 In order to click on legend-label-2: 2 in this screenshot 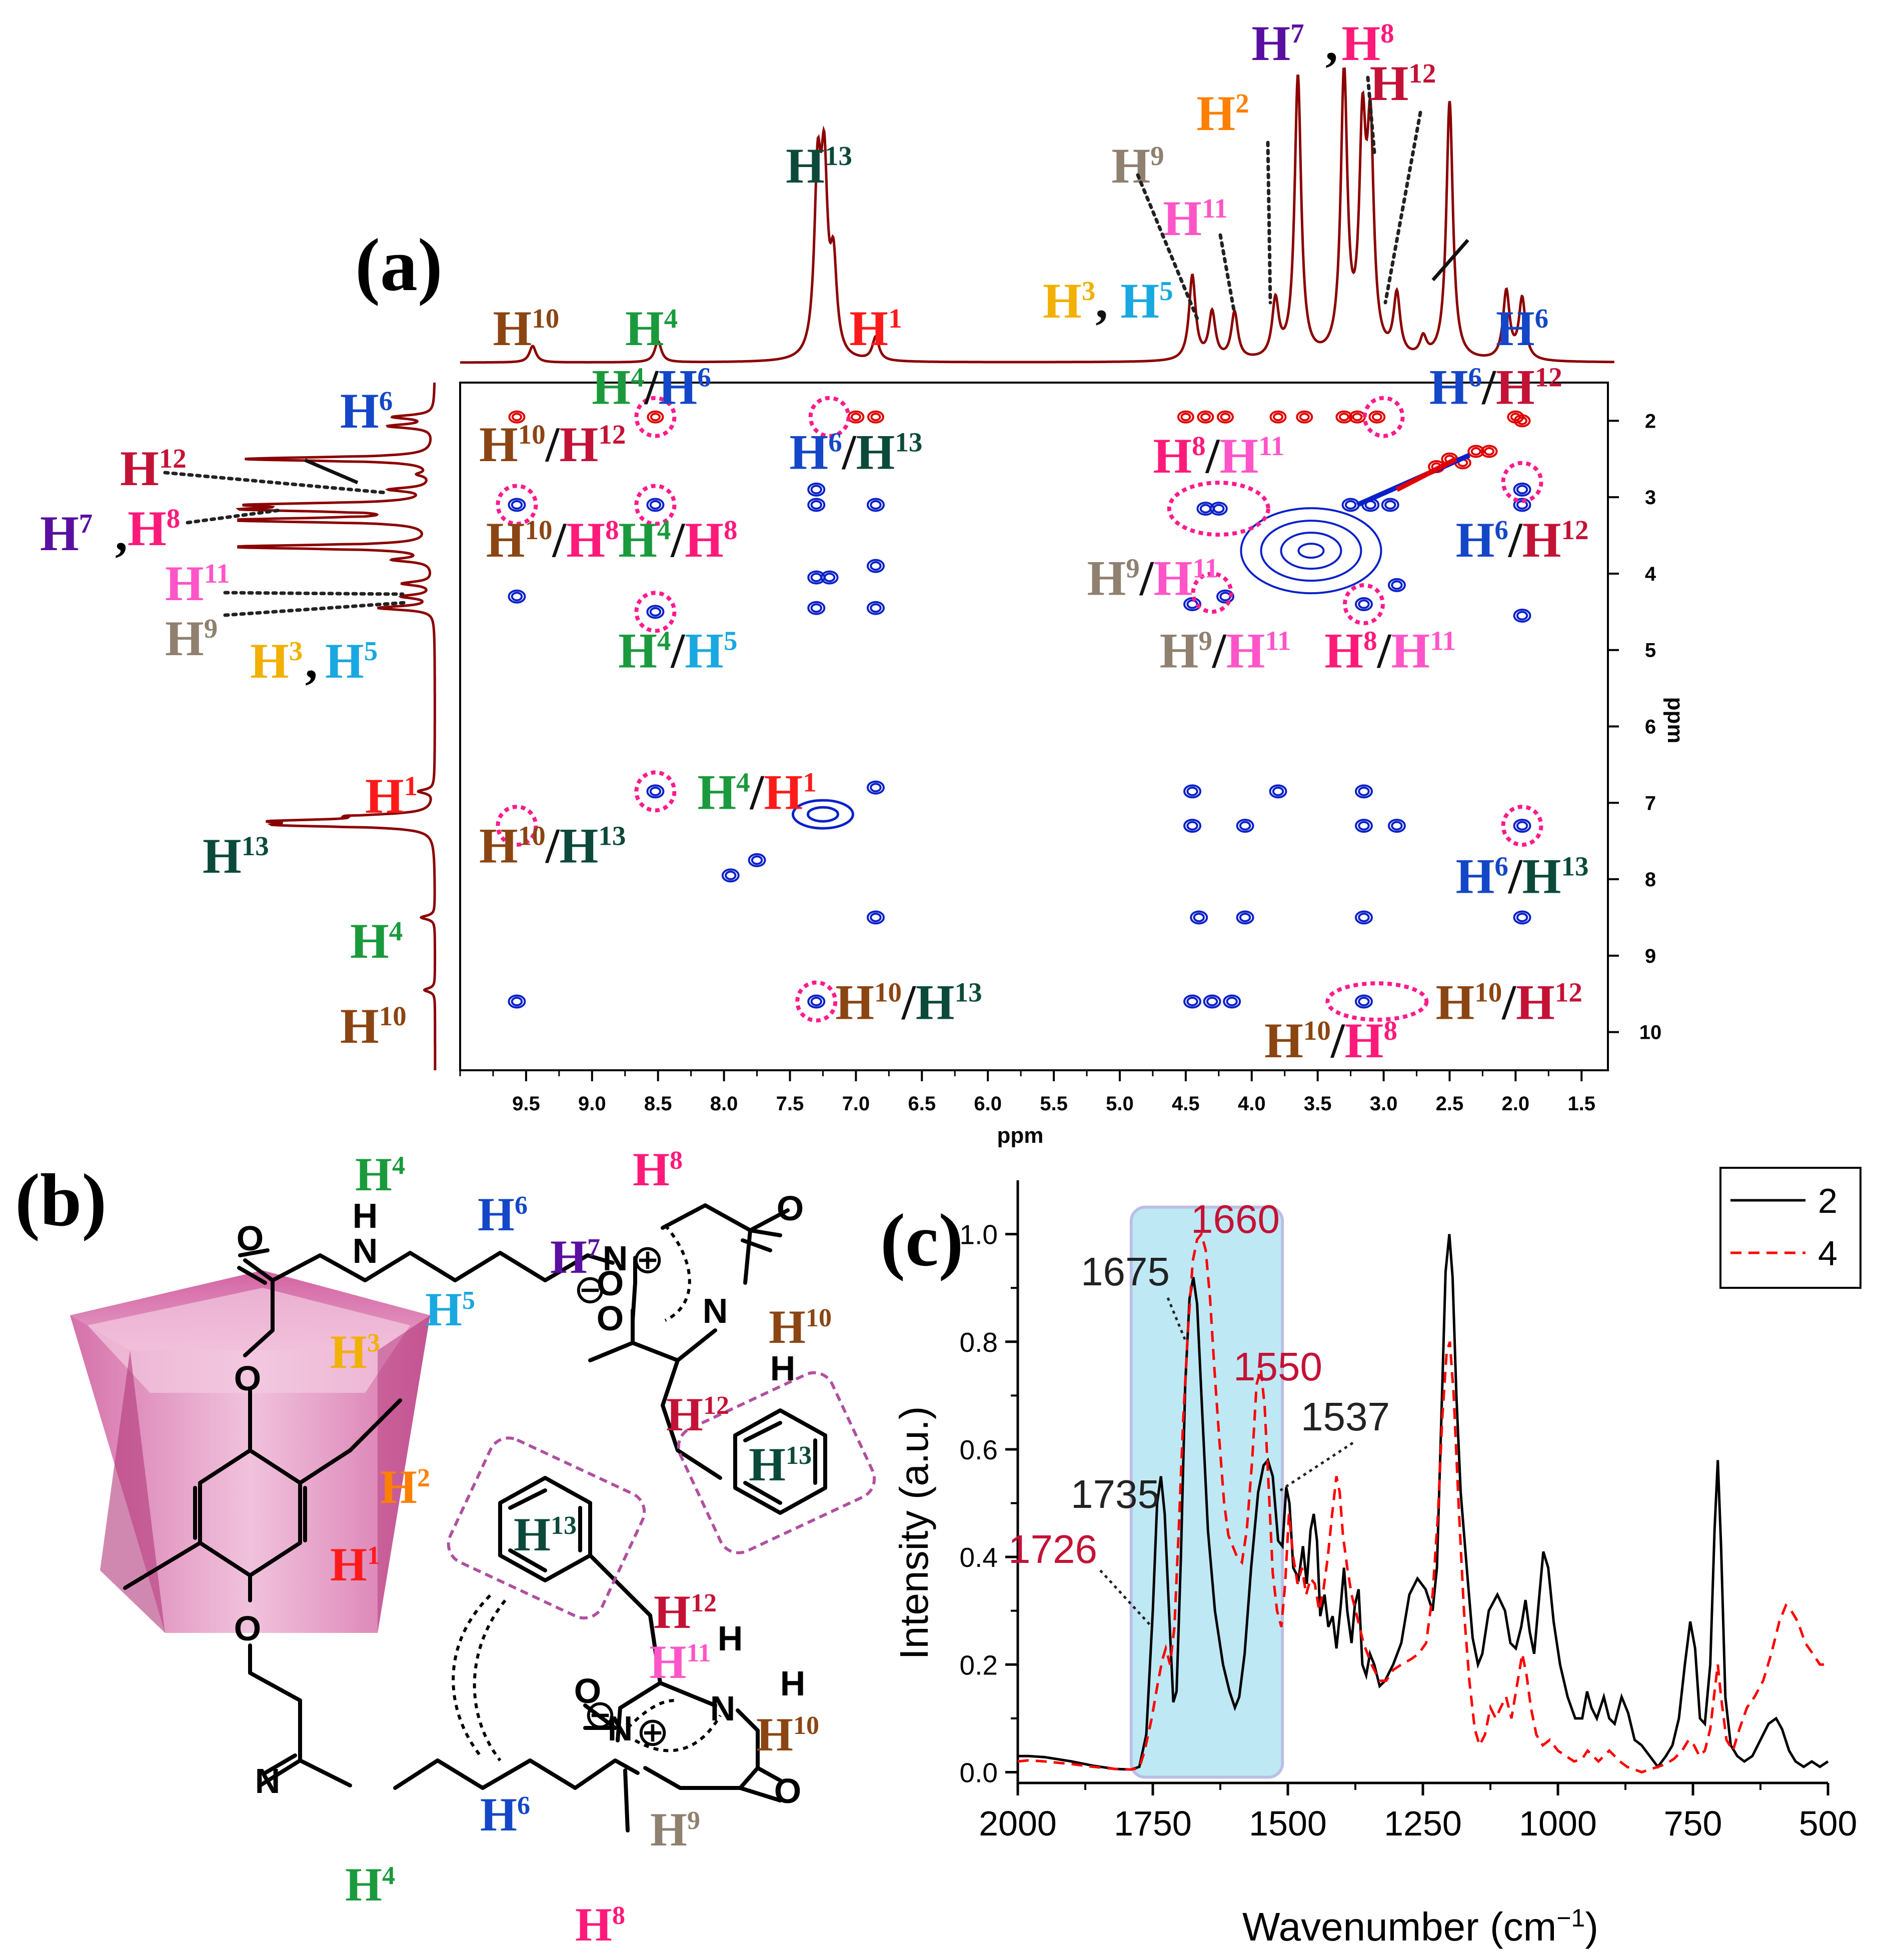, I will do `click(1827, 1200)`.